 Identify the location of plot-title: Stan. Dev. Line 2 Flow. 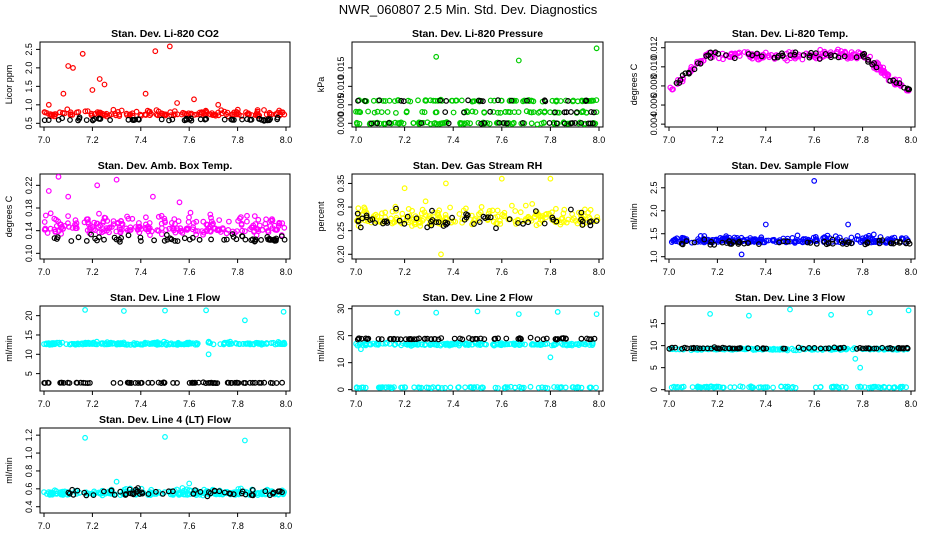
(477, 298).